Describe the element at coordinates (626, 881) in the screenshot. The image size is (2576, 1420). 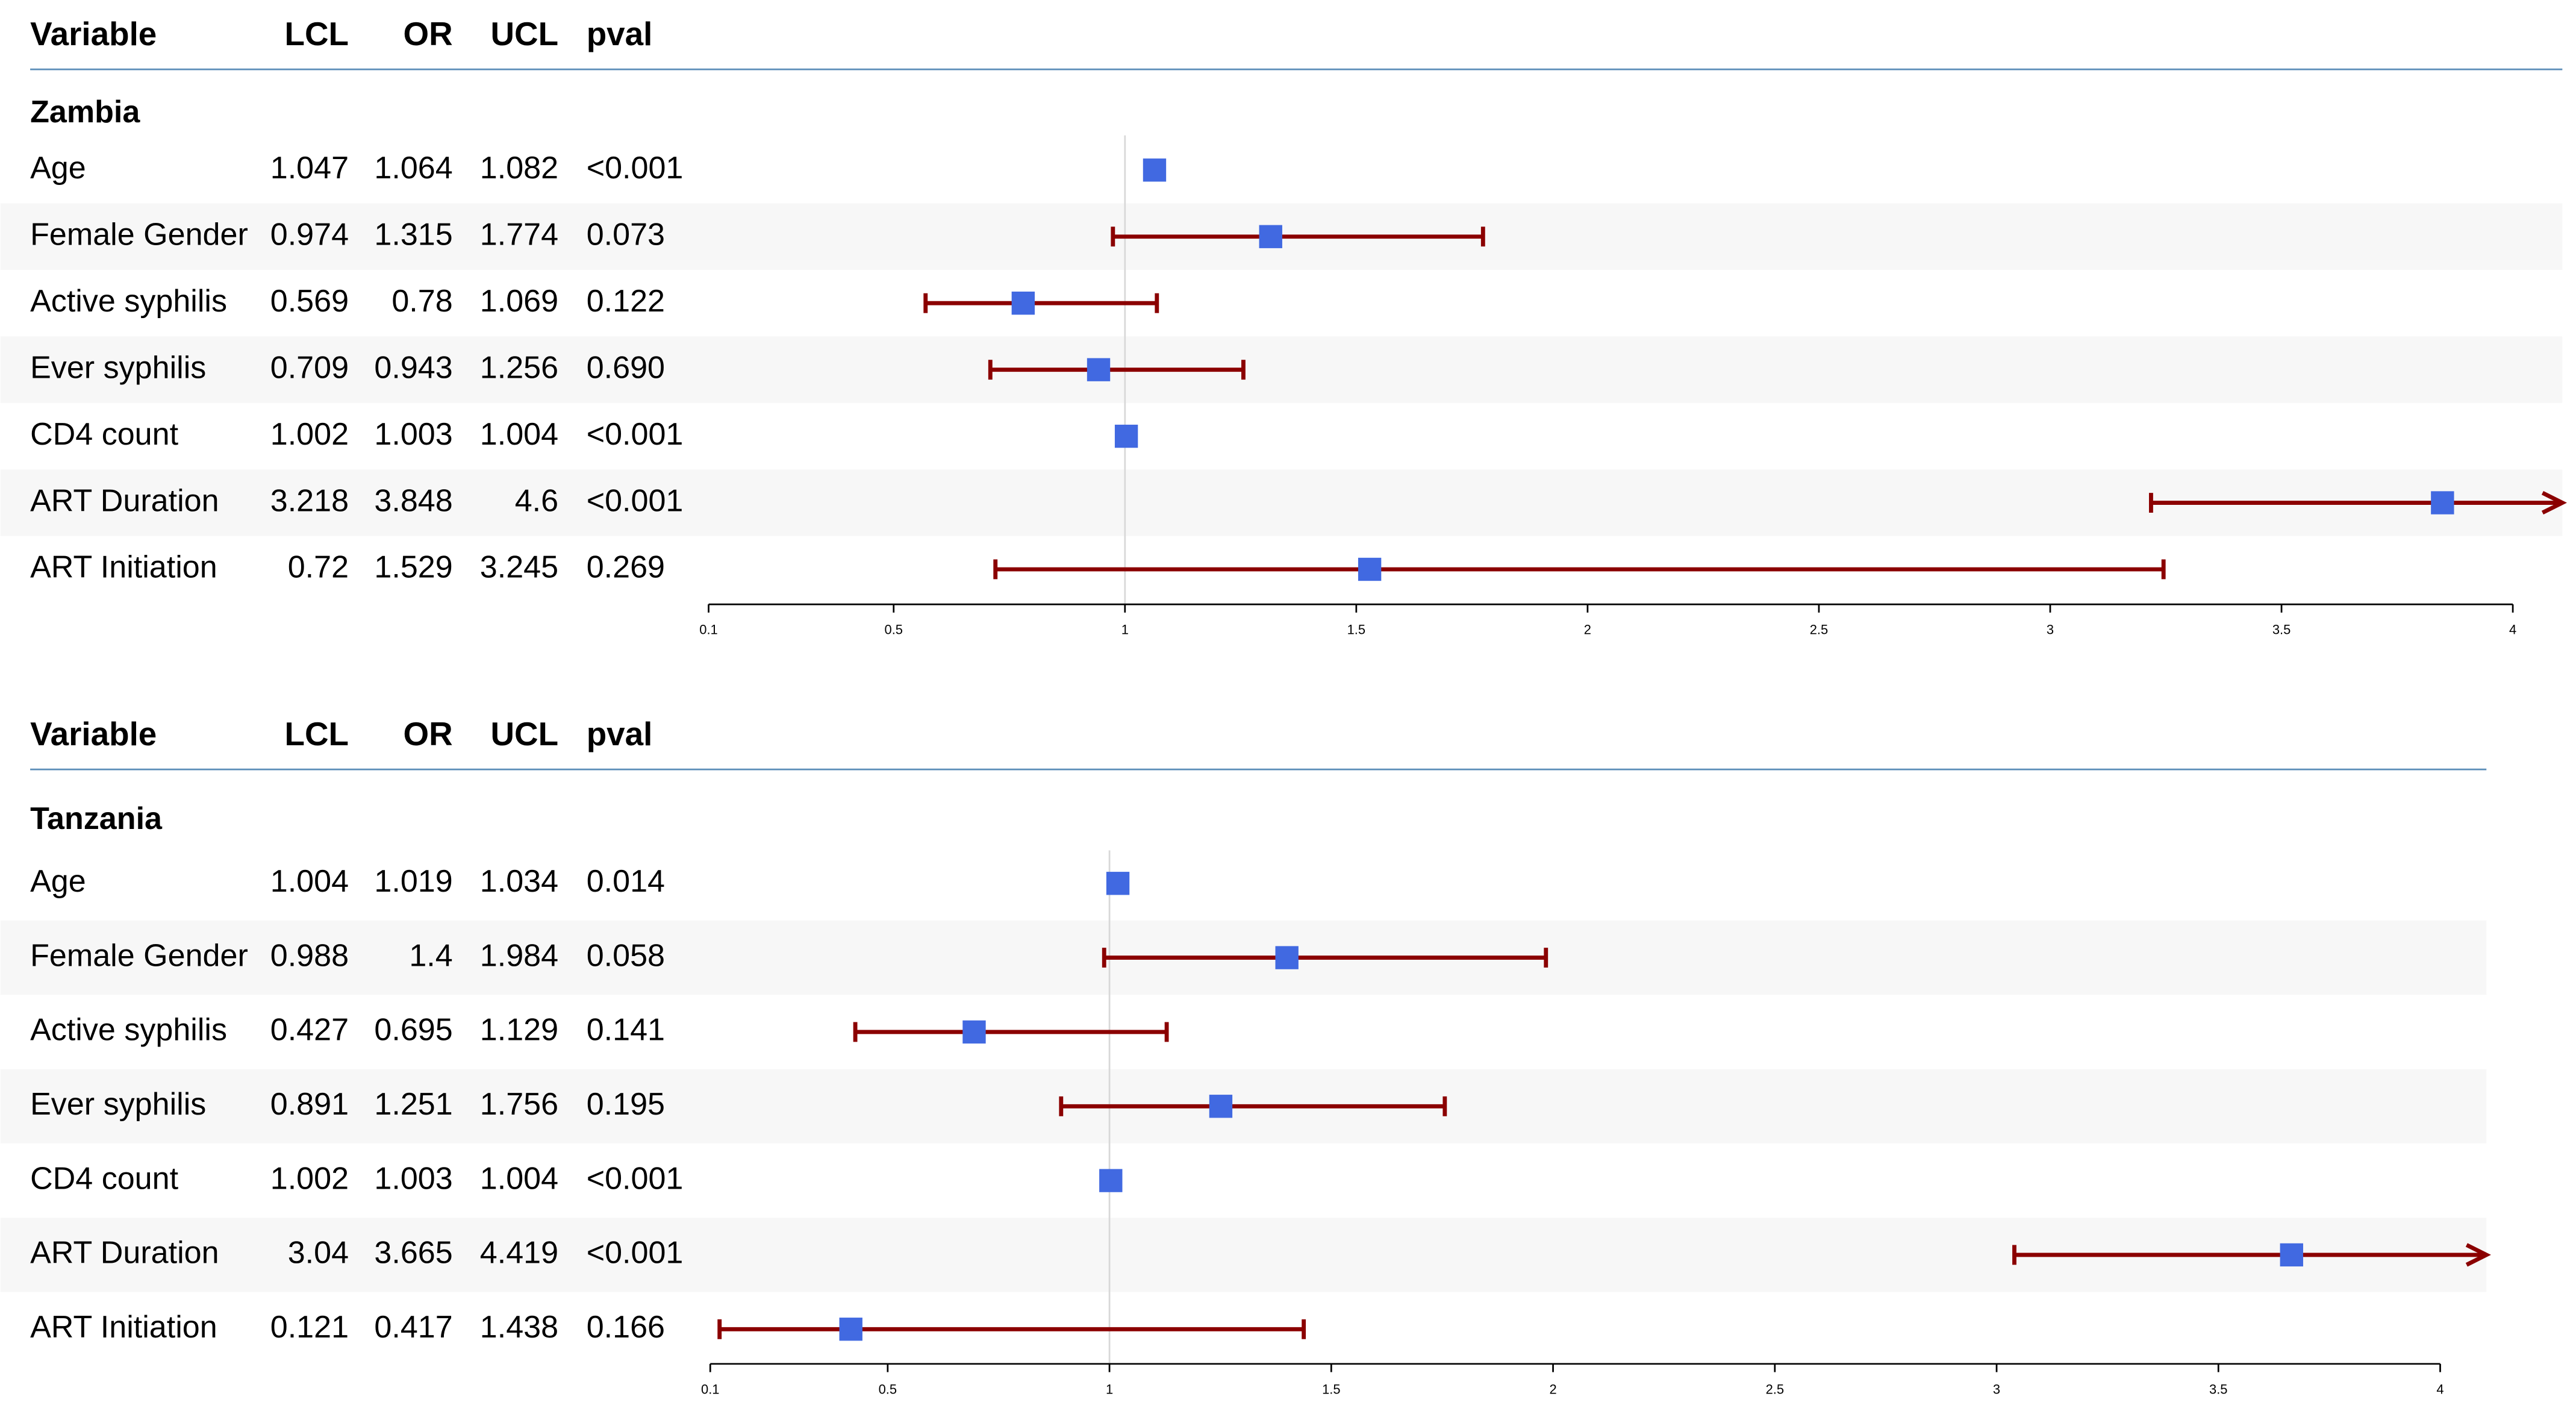
I see `cell-pval: 0.014` at that location.